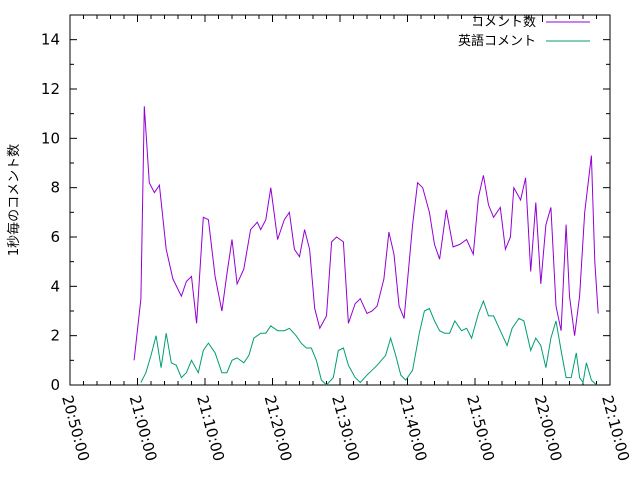 The image size is (640, 480). Describe the element at coordinates (503, 22) in the screenshot. I see `legend-label-0: コメント数` at that location.